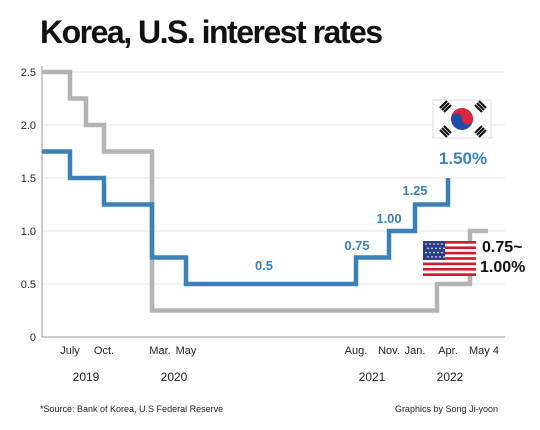 The height and width of the screenshot is (430, 540). I want to click on year-2022: 2022, so click(450, 377).